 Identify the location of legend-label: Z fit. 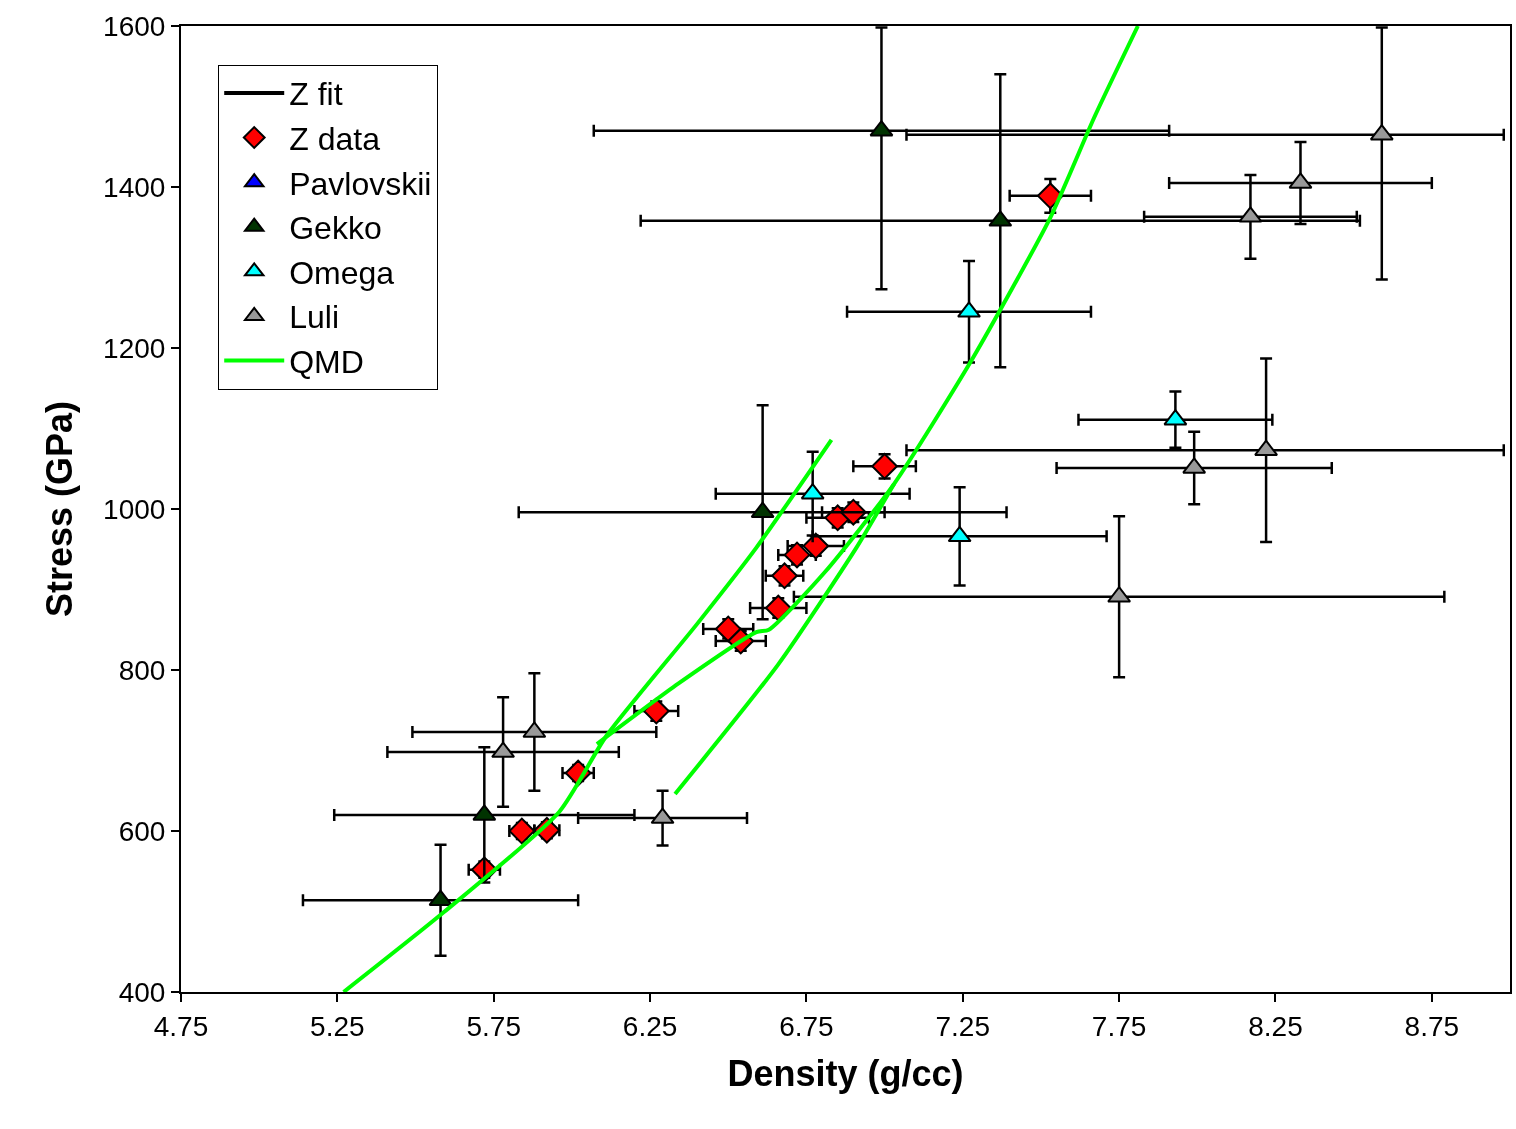
(316, 94).